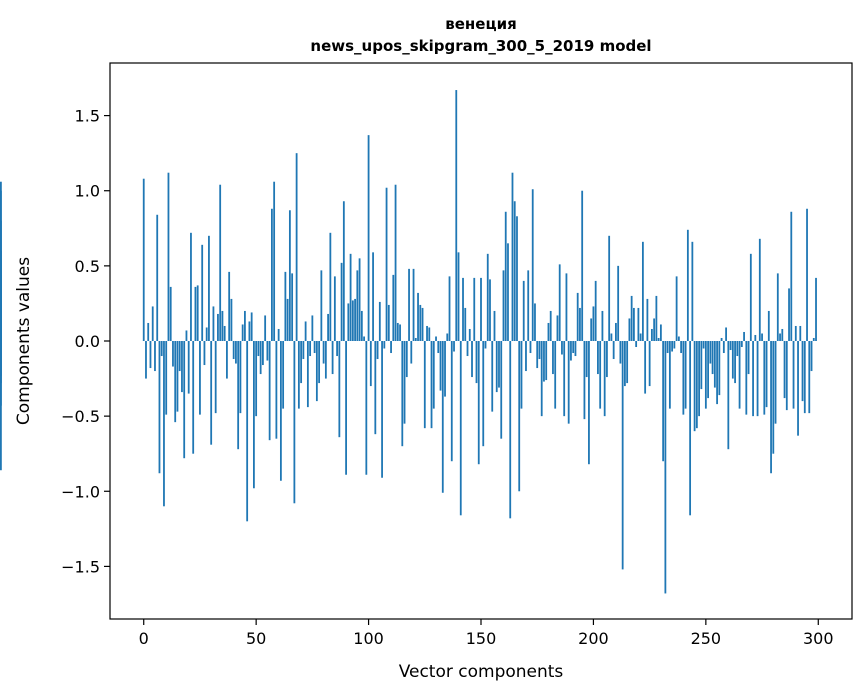  I want to click on y-axis: −1.5 −1.0 −0.5 0.0 0.5 1.0 1.5, so click(85, 341).